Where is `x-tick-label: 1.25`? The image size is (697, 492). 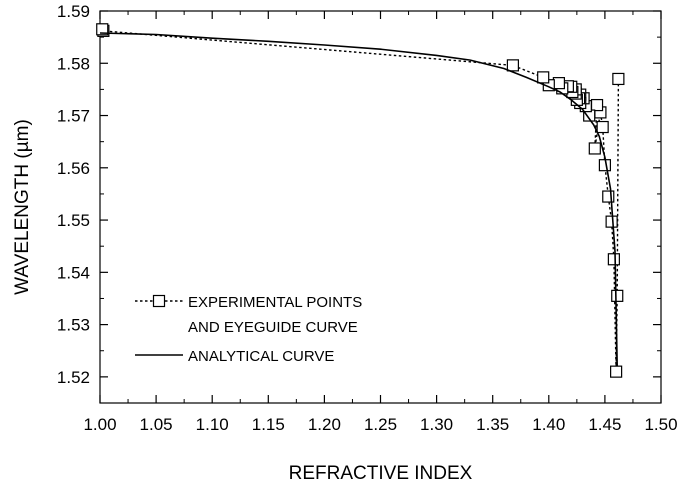
x-tick-label: 1.25 is located at coordinates (380, 424).